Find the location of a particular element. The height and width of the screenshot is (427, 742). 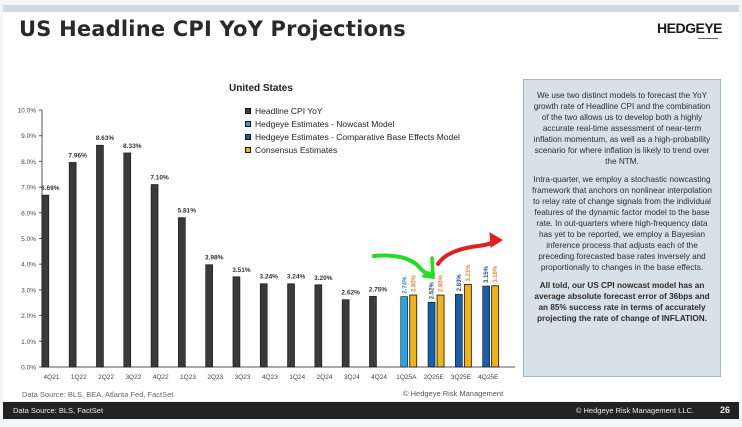

y-tick-label: 5.0% is located at coordinates (28, 239).